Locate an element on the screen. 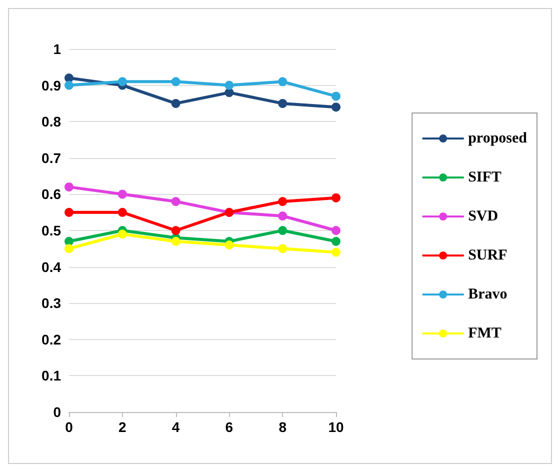 This screenshot has height=472, width=560. legend-label: proposed is located at coordinates (498, 138).